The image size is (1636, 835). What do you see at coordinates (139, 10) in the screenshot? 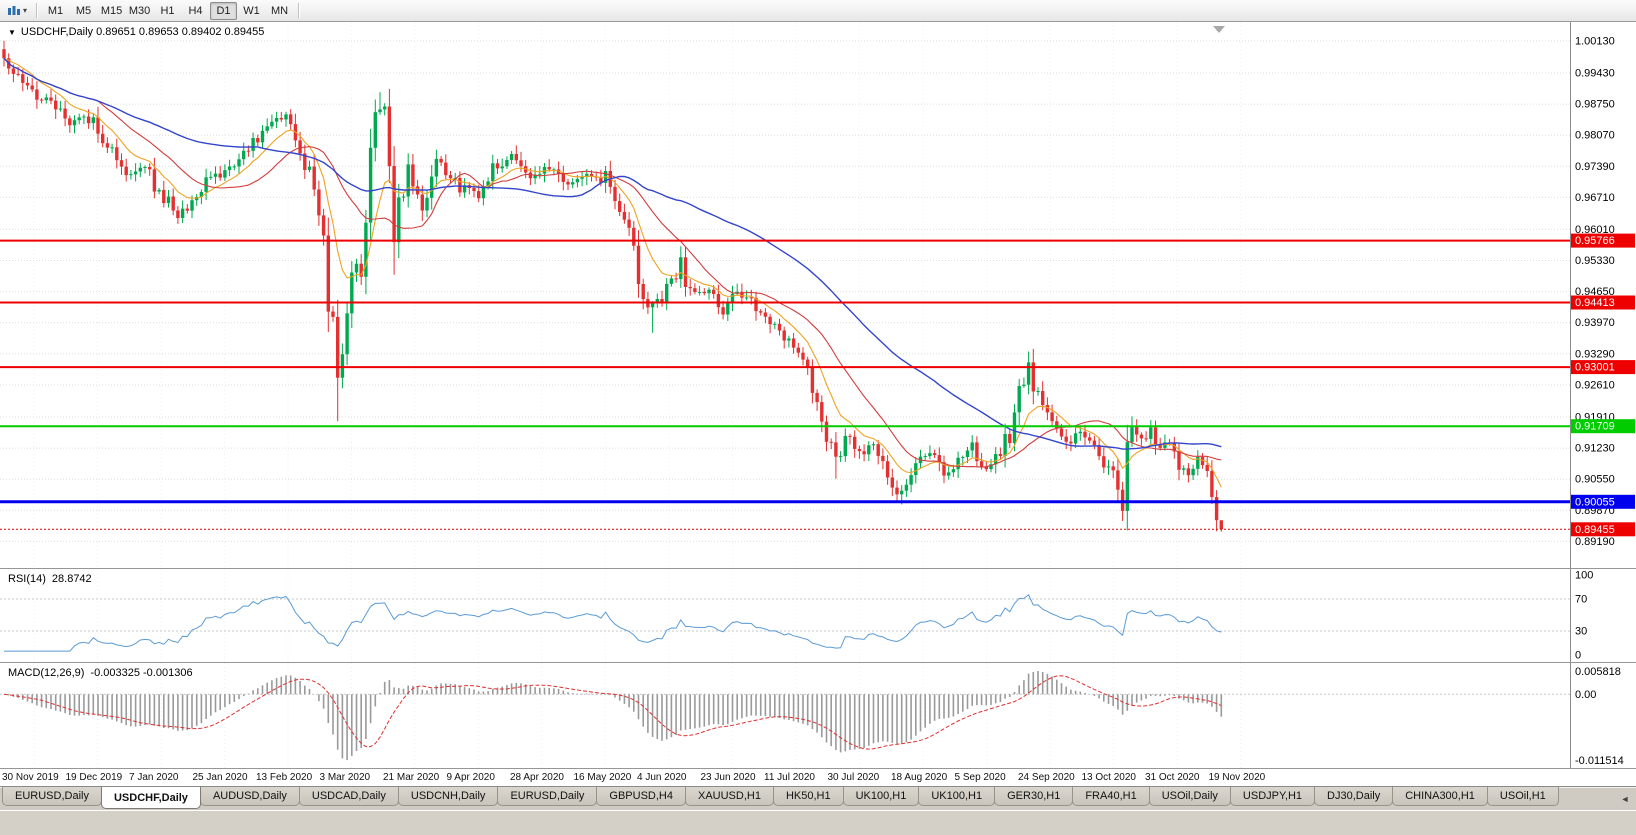
I see `timeframe-button-m30: M30` at bounding box center [139, 10].